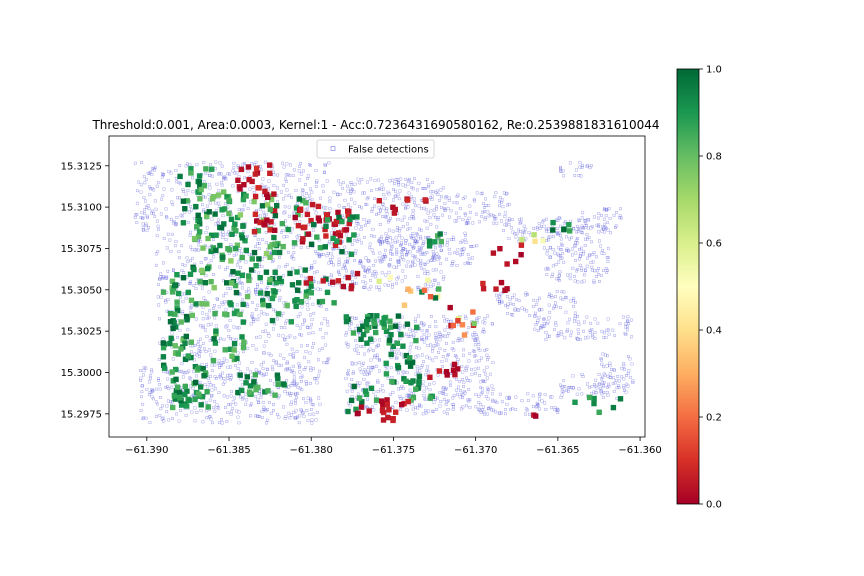 The image size is (864, 576). Describe the element at coordinates (688, 286) in the screenshot. I see `colorbar-gradient` at that location.